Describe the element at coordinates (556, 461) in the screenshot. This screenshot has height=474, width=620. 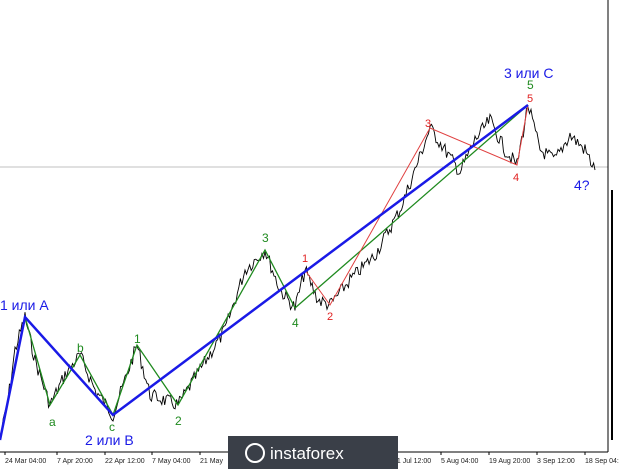
I see `x-tick-label: 3 Sep 12:00` at that location.